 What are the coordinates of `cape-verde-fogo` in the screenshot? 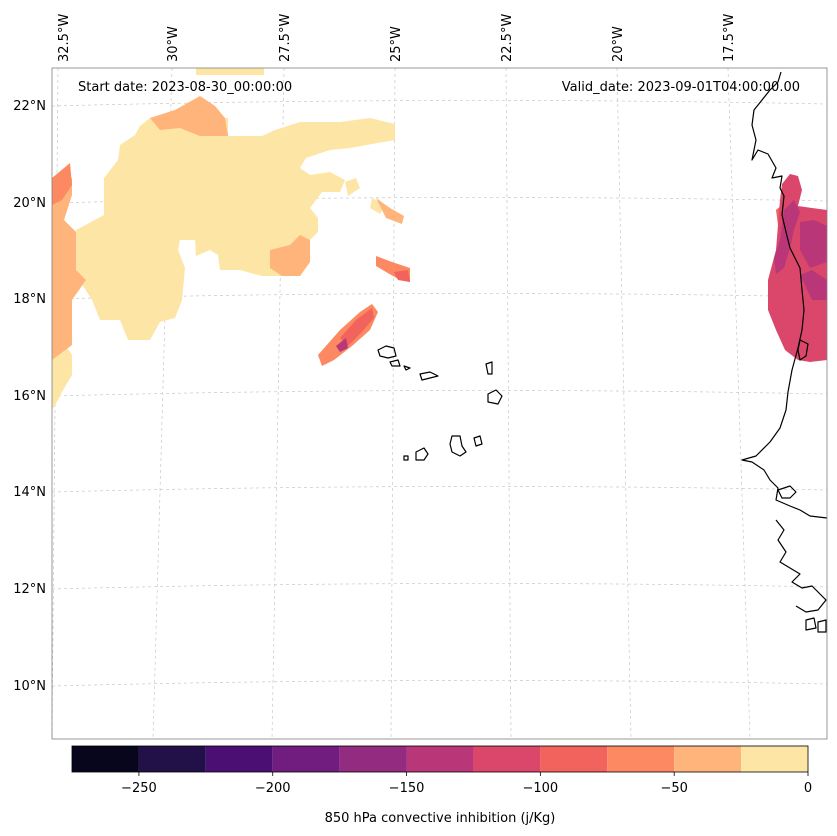 It's located at (422, 454).